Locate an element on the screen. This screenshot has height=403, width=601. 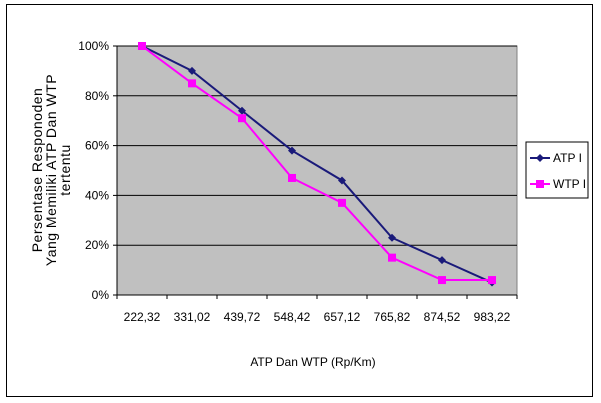
y-tick-label: 0% is located at coordinates (101, 295).